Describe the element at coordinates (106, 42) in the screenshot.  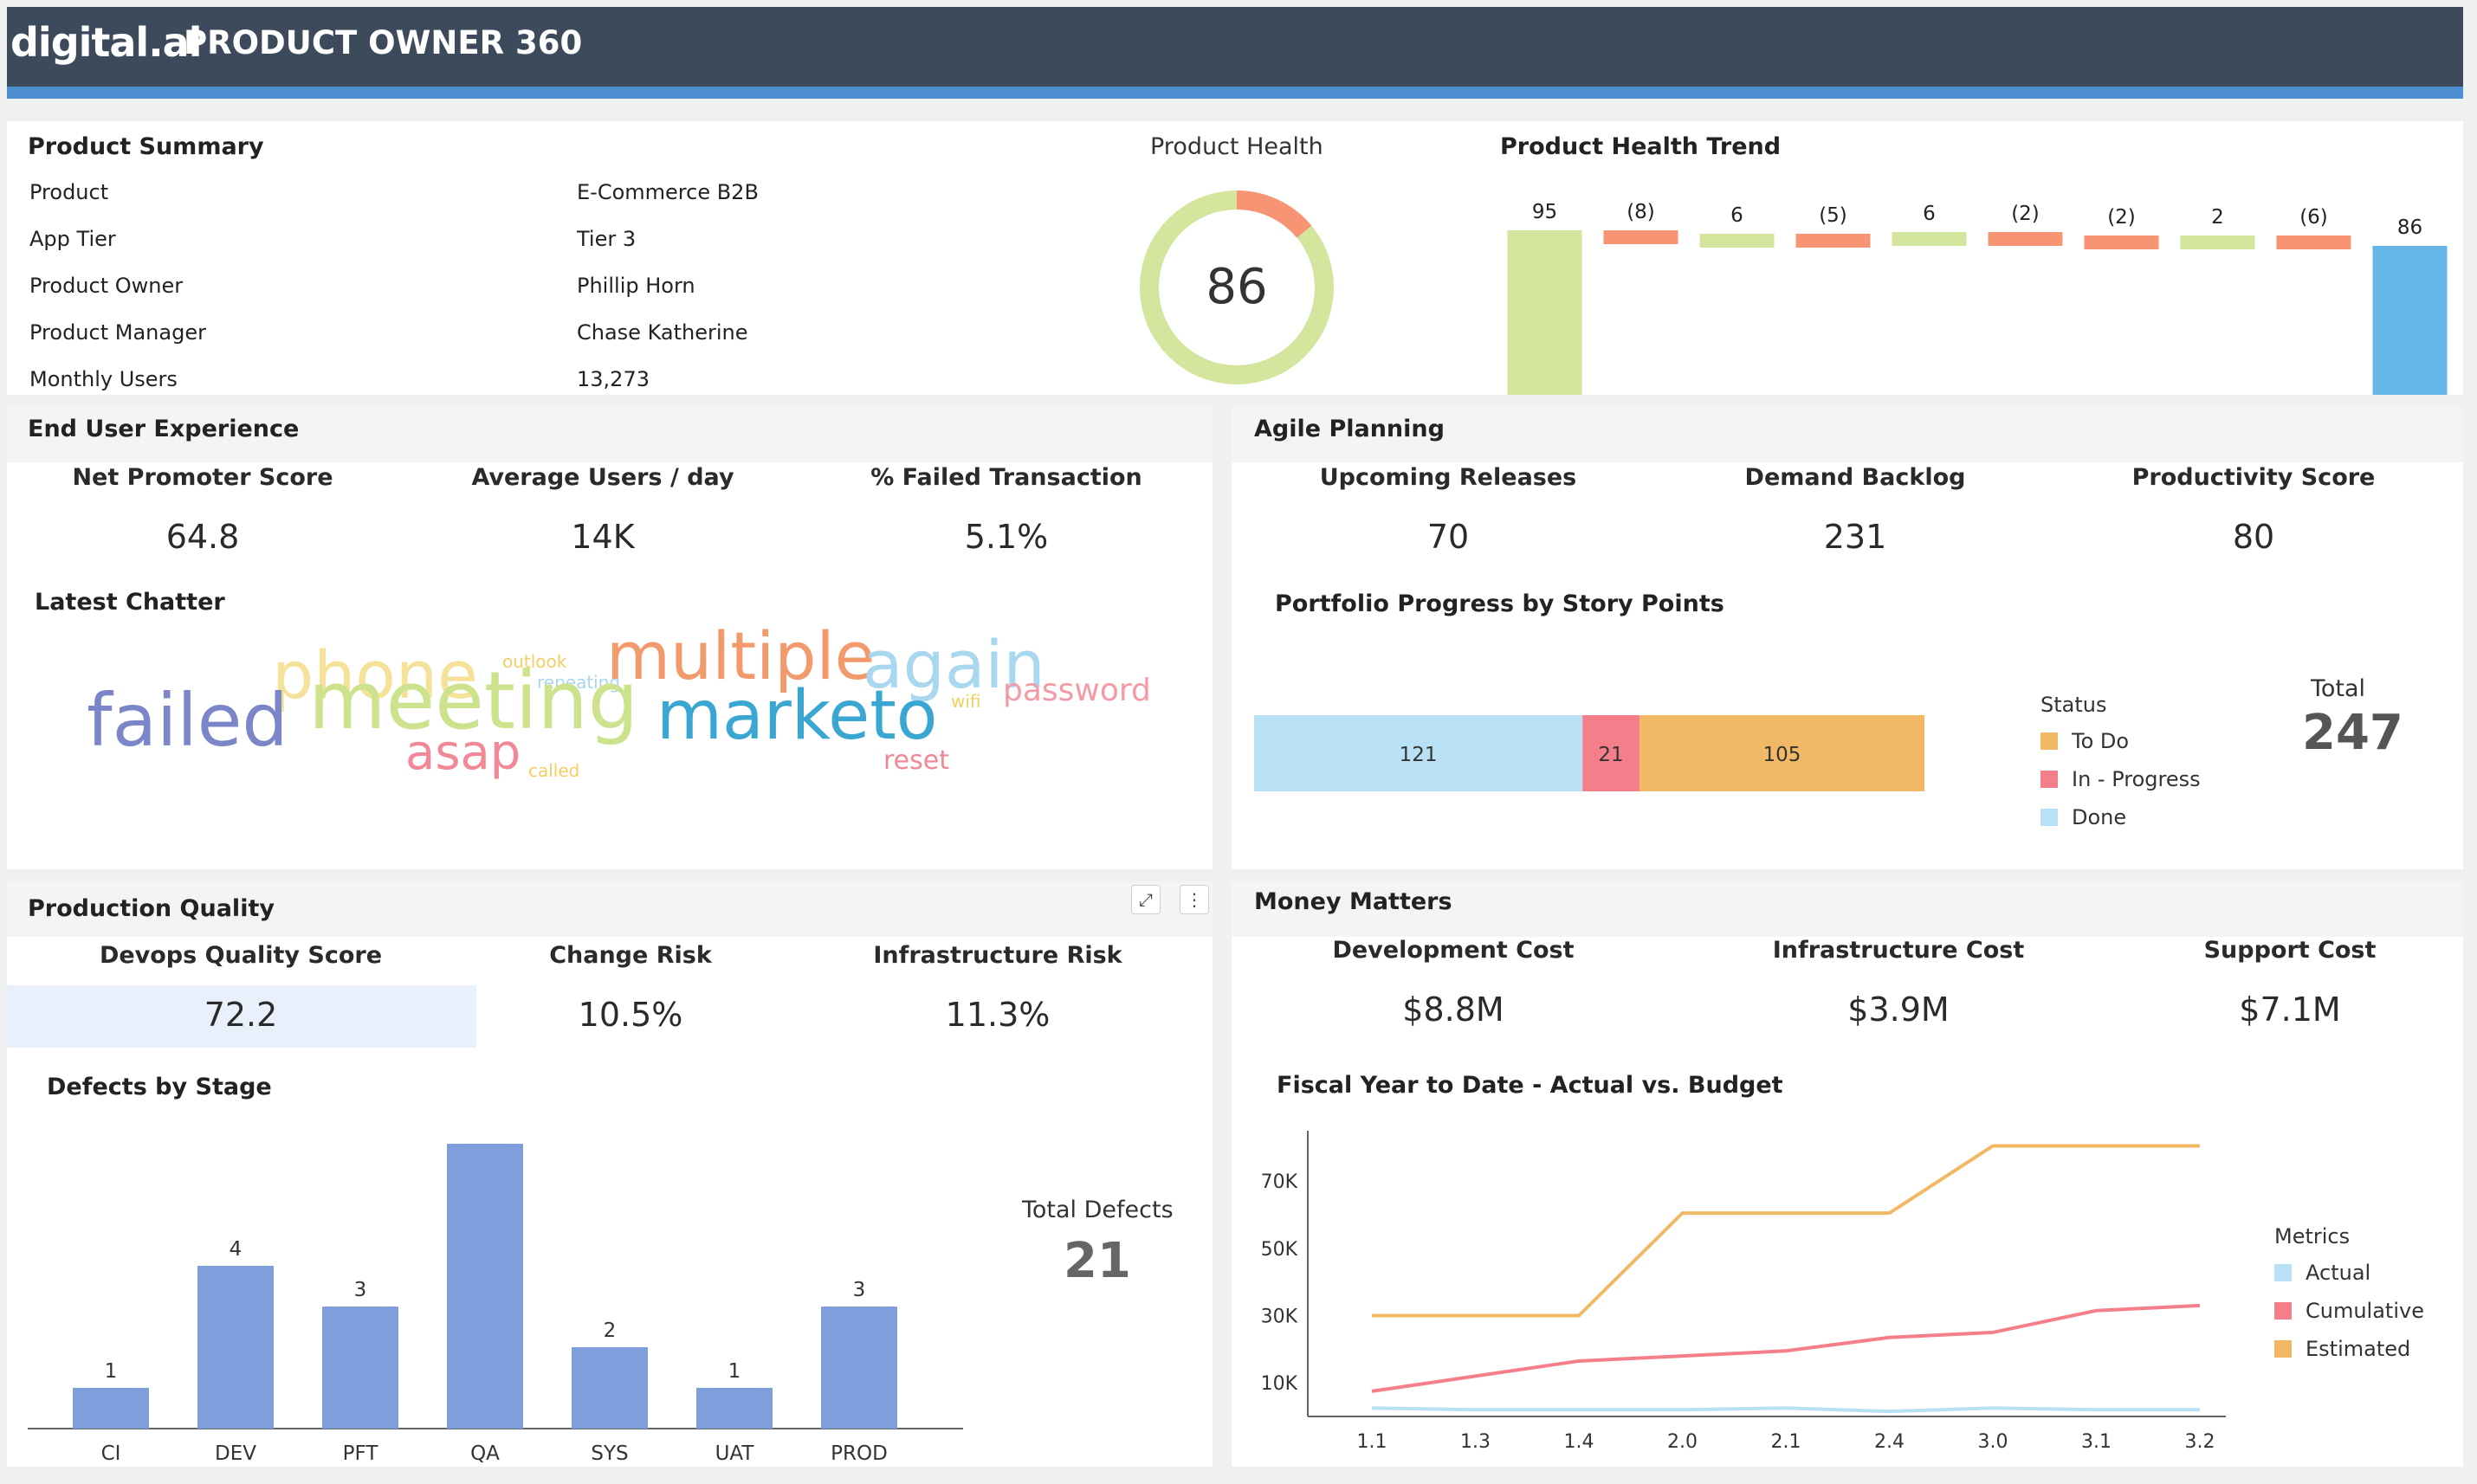
I see `digital-ai-logo: digital.ai` at that location.